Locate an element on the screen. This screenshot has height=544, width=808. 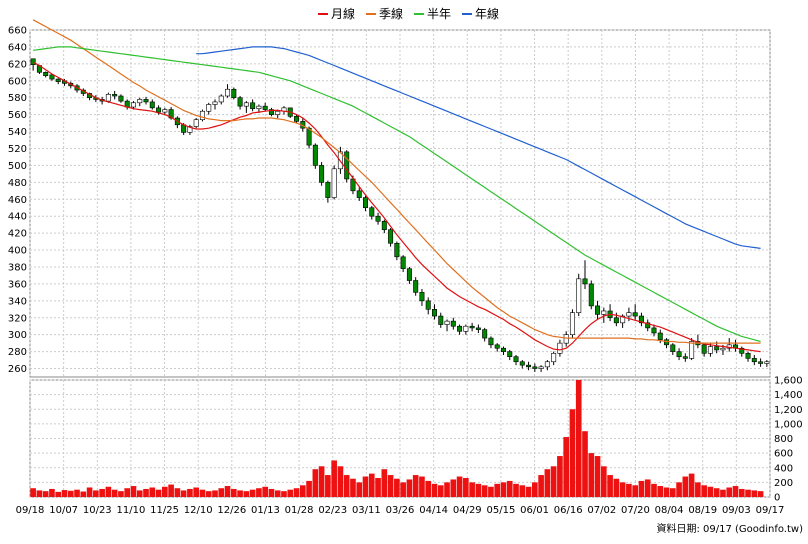
date-tick-label: 12/26 is located at coordinates (231, 510).